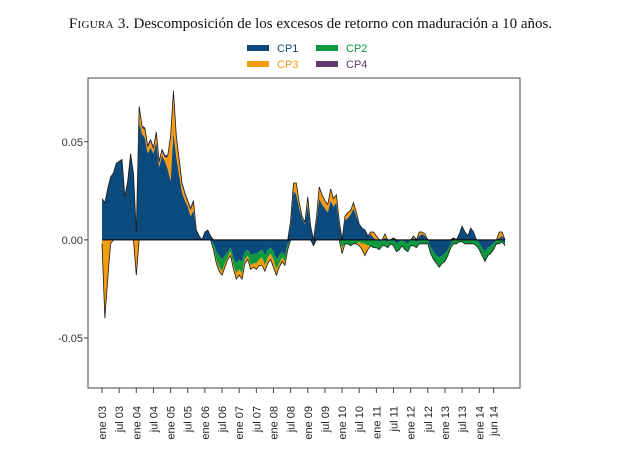  I want to click on x-tick-label: jul 06, so click(223, 419).